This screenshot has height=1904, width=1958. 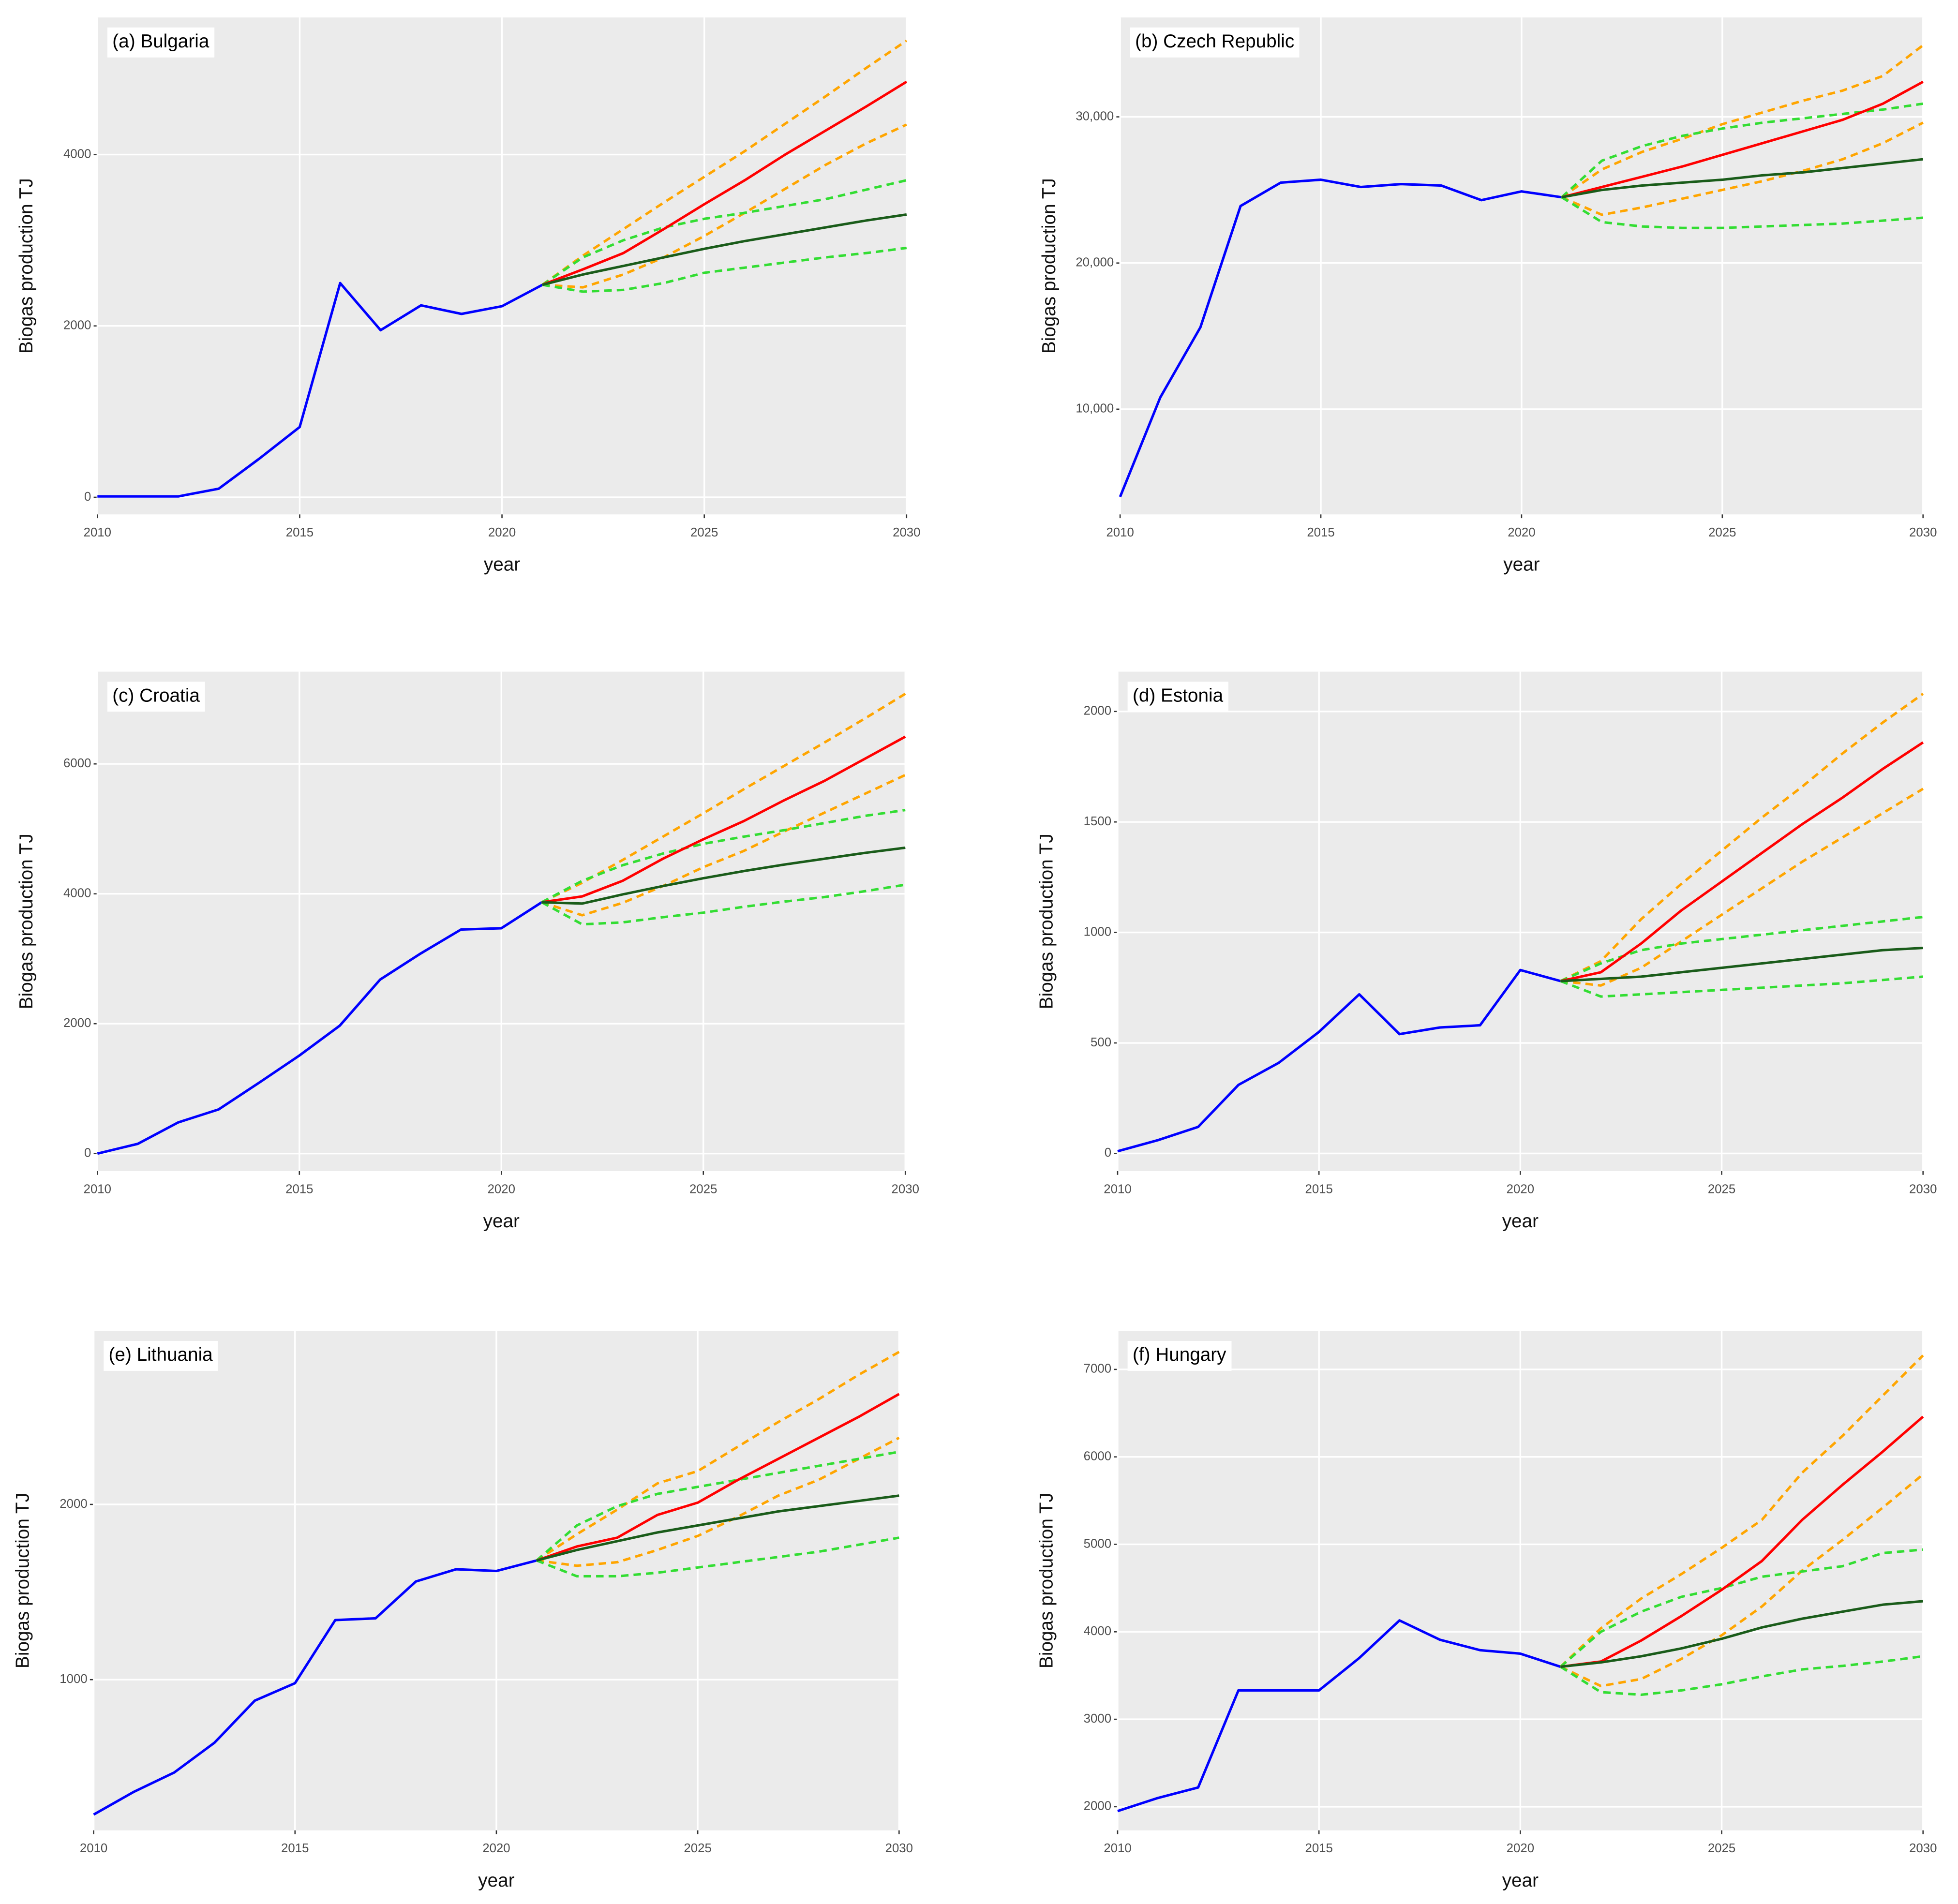 I want to click on panel-label: (f) Hungary, so click(x=1179, y=1355).